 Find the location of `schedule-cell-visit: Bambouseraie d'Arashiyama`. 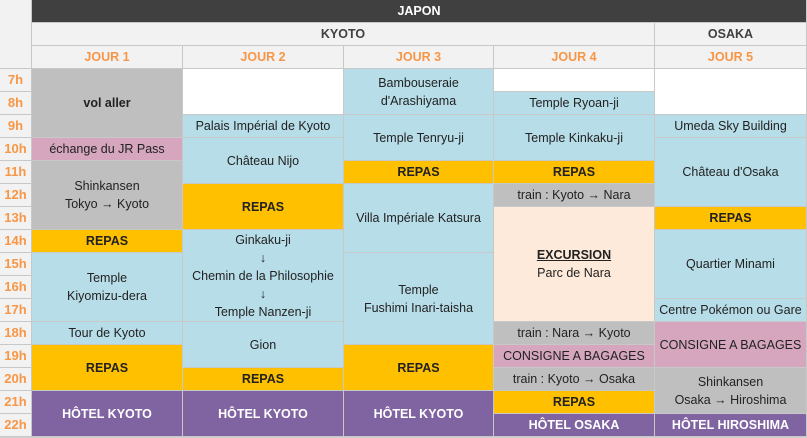

schedule-cell-visit: Bambouseraie d'Arashiyama is located at coordinates (419, 92).